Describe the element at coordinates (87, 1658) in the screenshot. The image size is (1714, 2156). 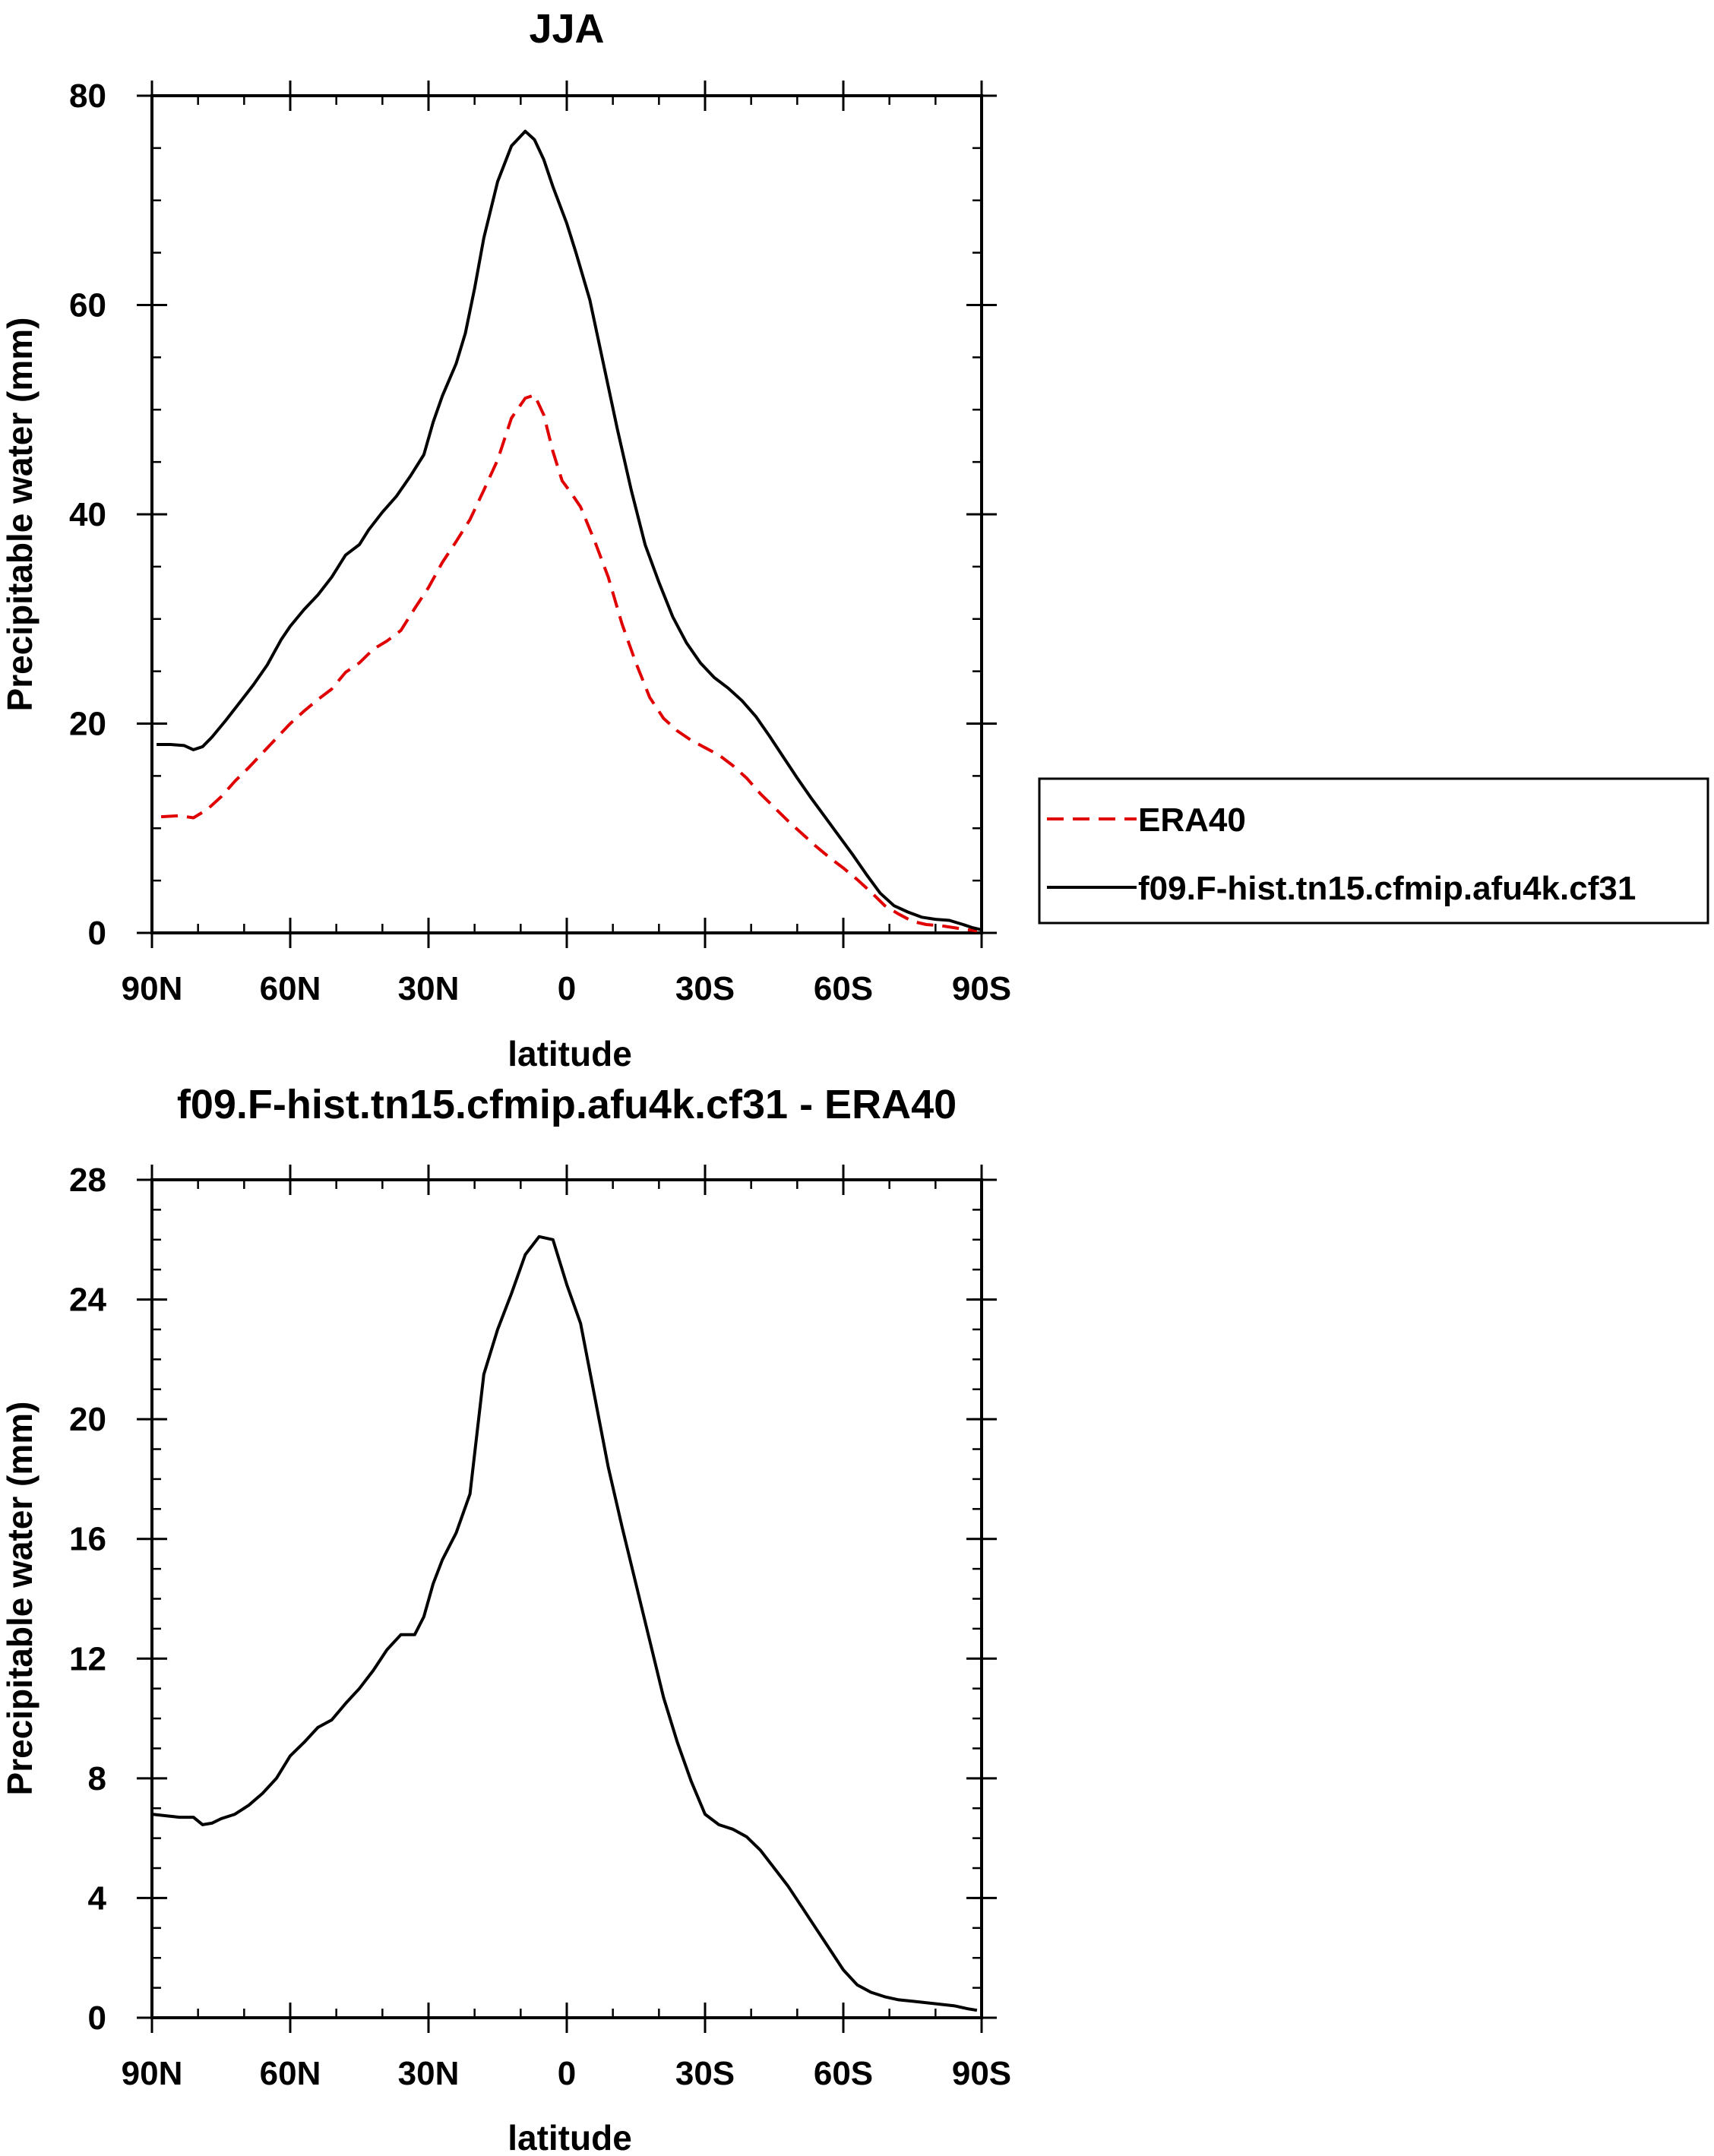
I see `bottom-y-tick-label: 12` at that location.